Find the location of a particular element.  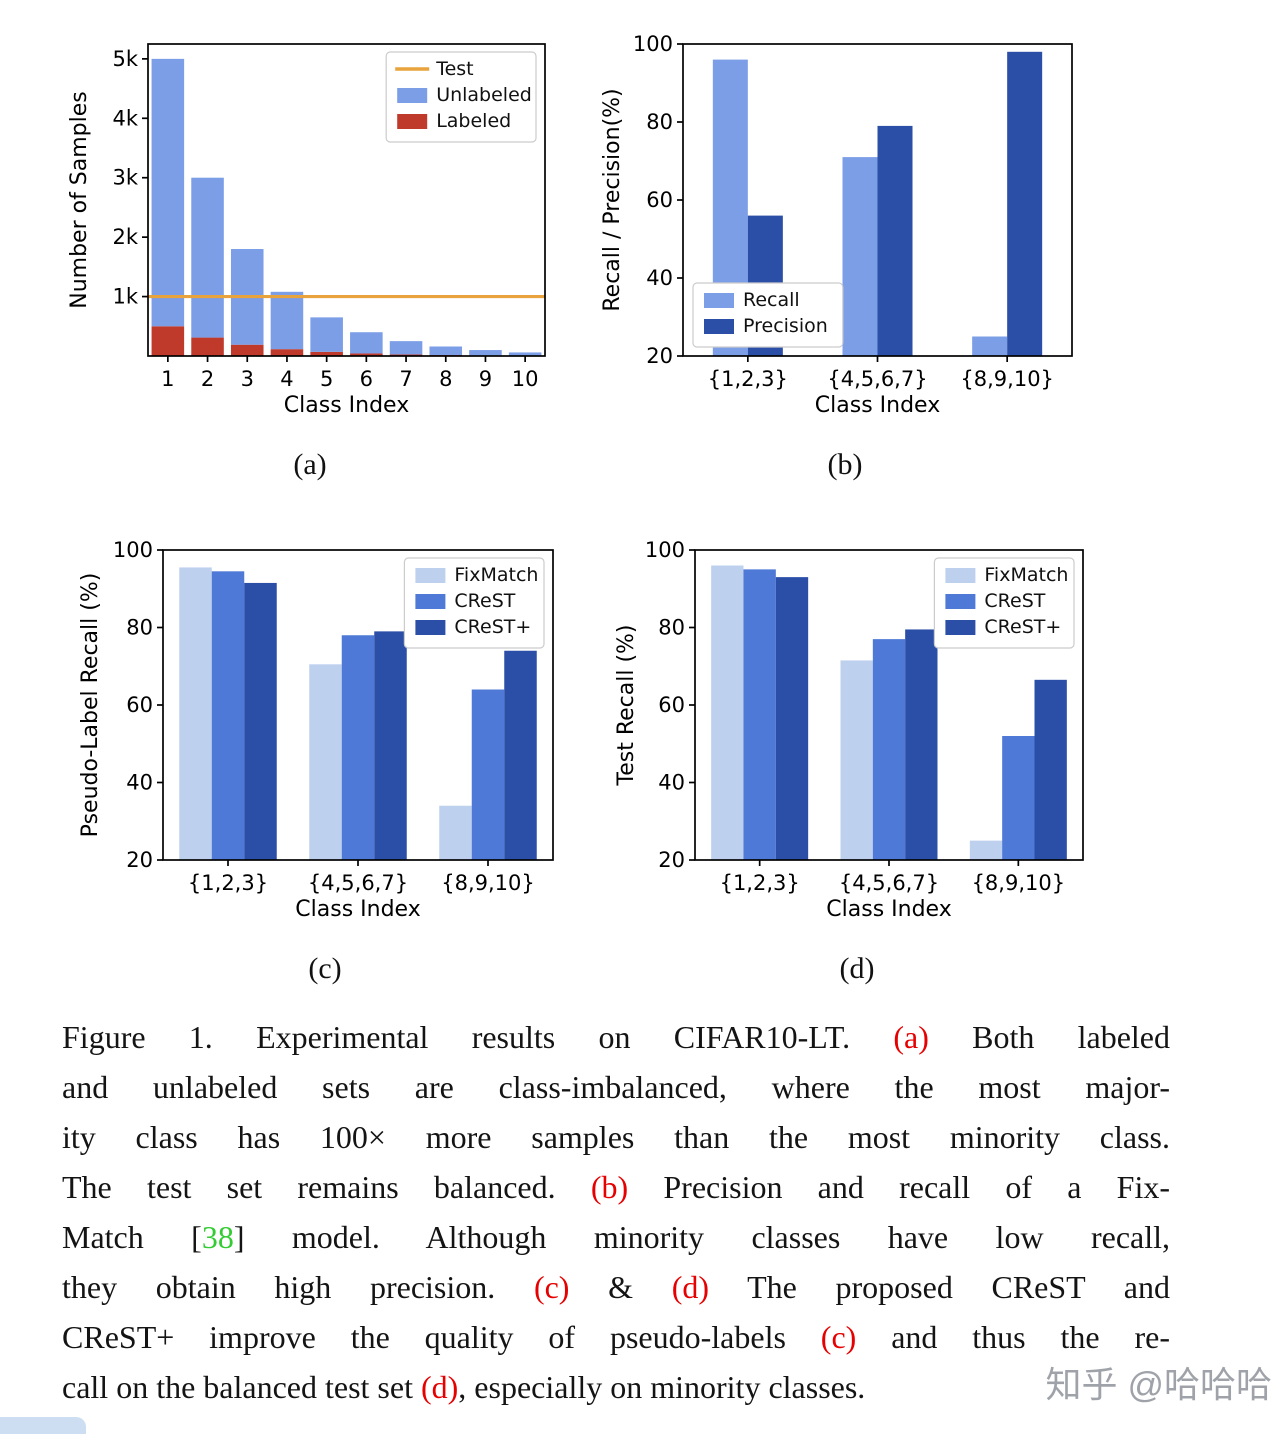

y-axis-label: Number of Samples is located at coordinates (79, 200).